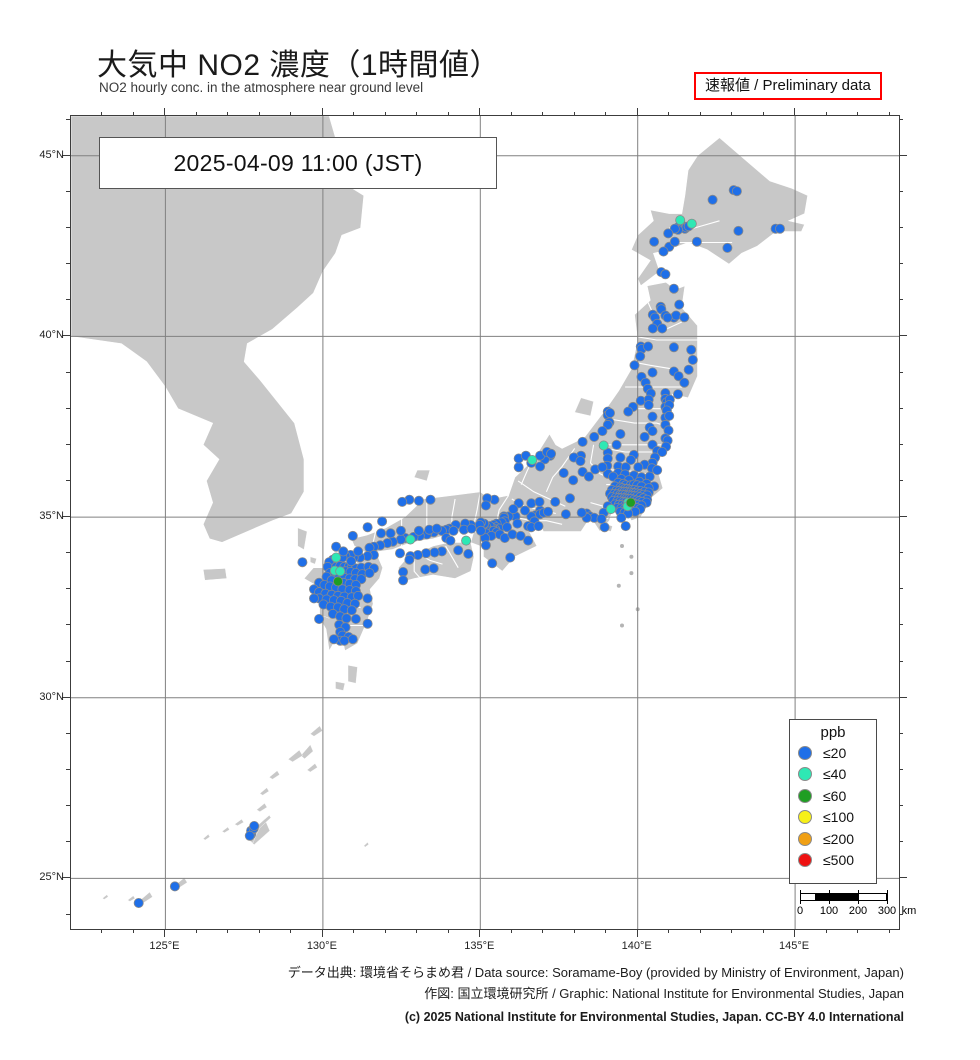 This screenshot has width=980, height=1060. Describe the element at coordinates (833, 861) in the screenshot. I see `legend-entry-5: ≤500` at that location.